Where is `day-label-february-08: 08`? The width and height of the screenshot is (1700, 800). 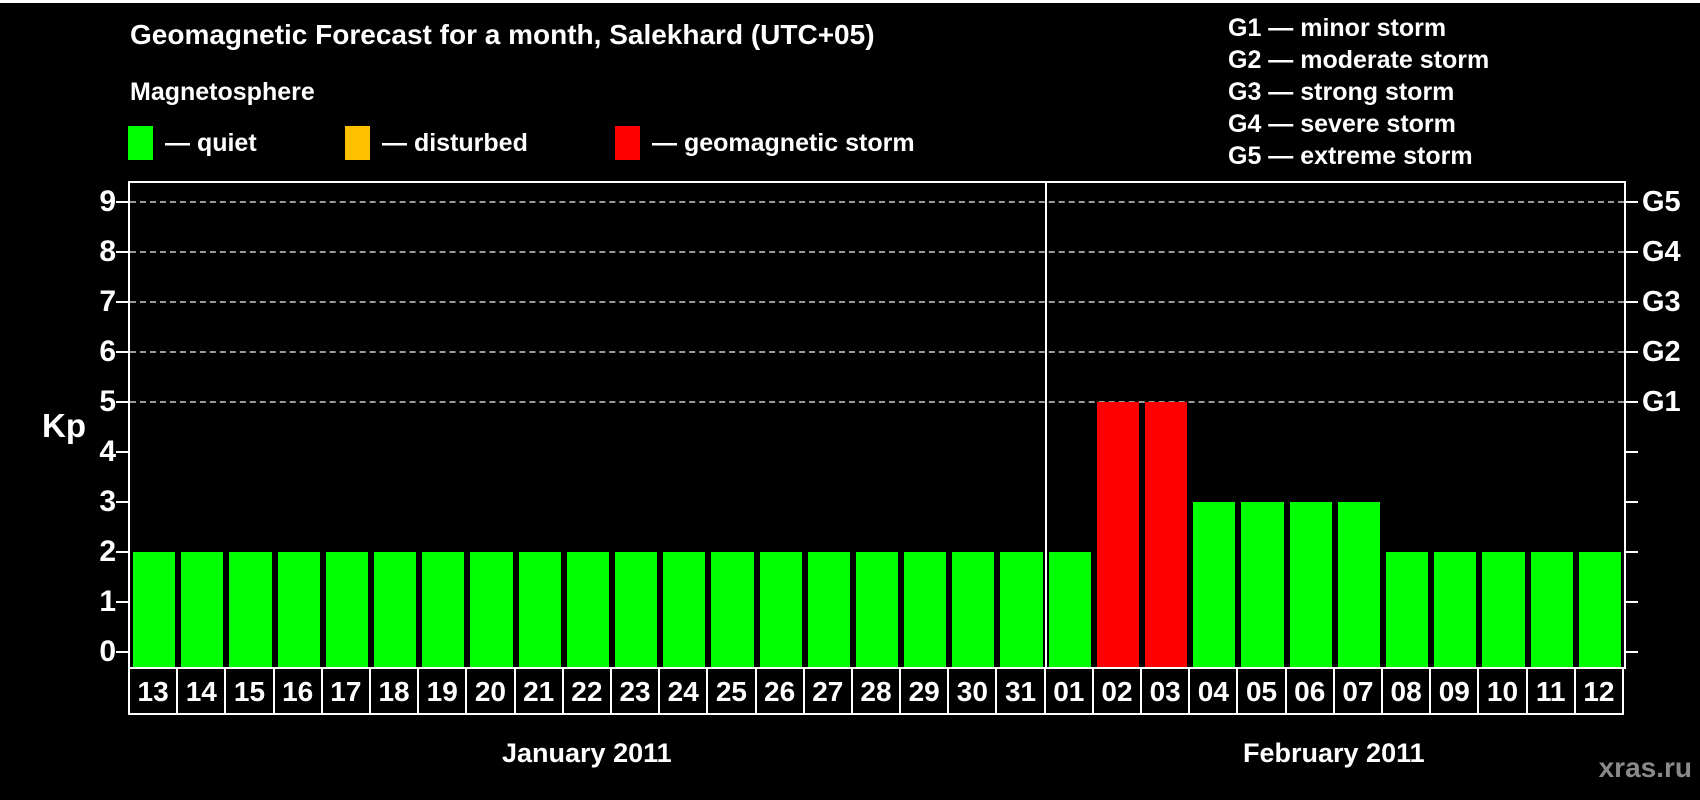
day-label-february-08: 08 is located at coordinates (1406, 691).